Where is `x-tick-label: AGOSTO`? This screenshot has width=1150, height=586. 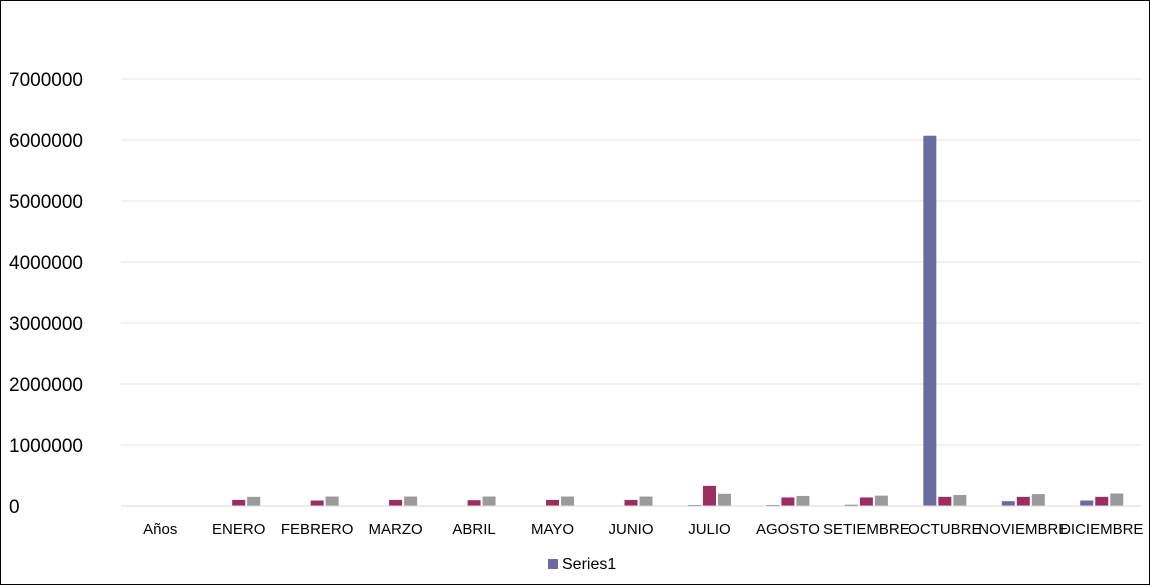
x-tick-label: AGOSTO is located at coordinates (788, 529).